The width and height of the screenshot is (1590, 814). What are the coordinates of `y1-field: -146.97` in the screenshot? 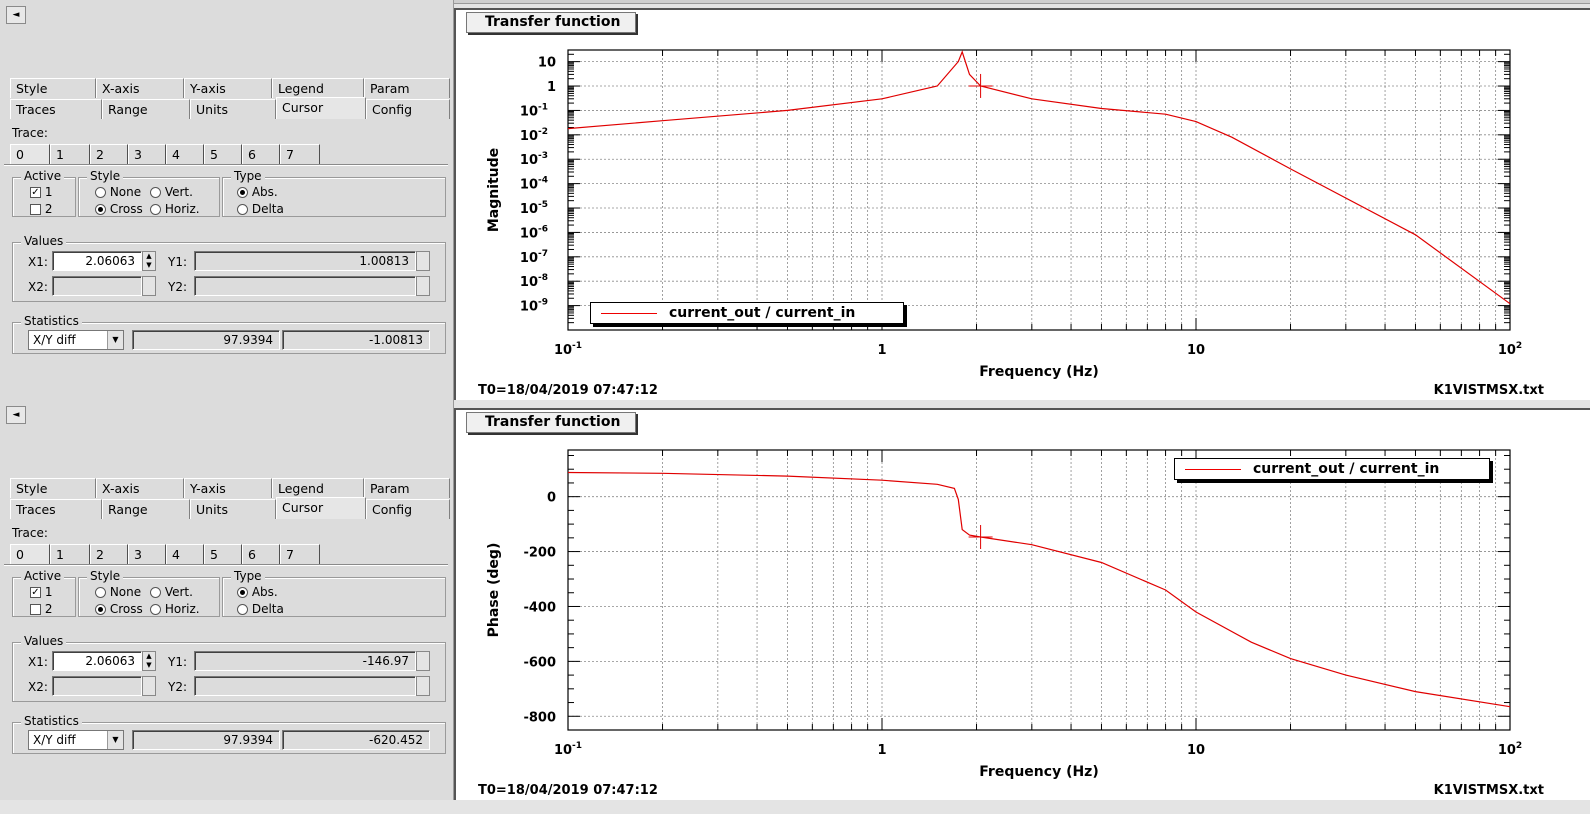 It's located at (305, 661).